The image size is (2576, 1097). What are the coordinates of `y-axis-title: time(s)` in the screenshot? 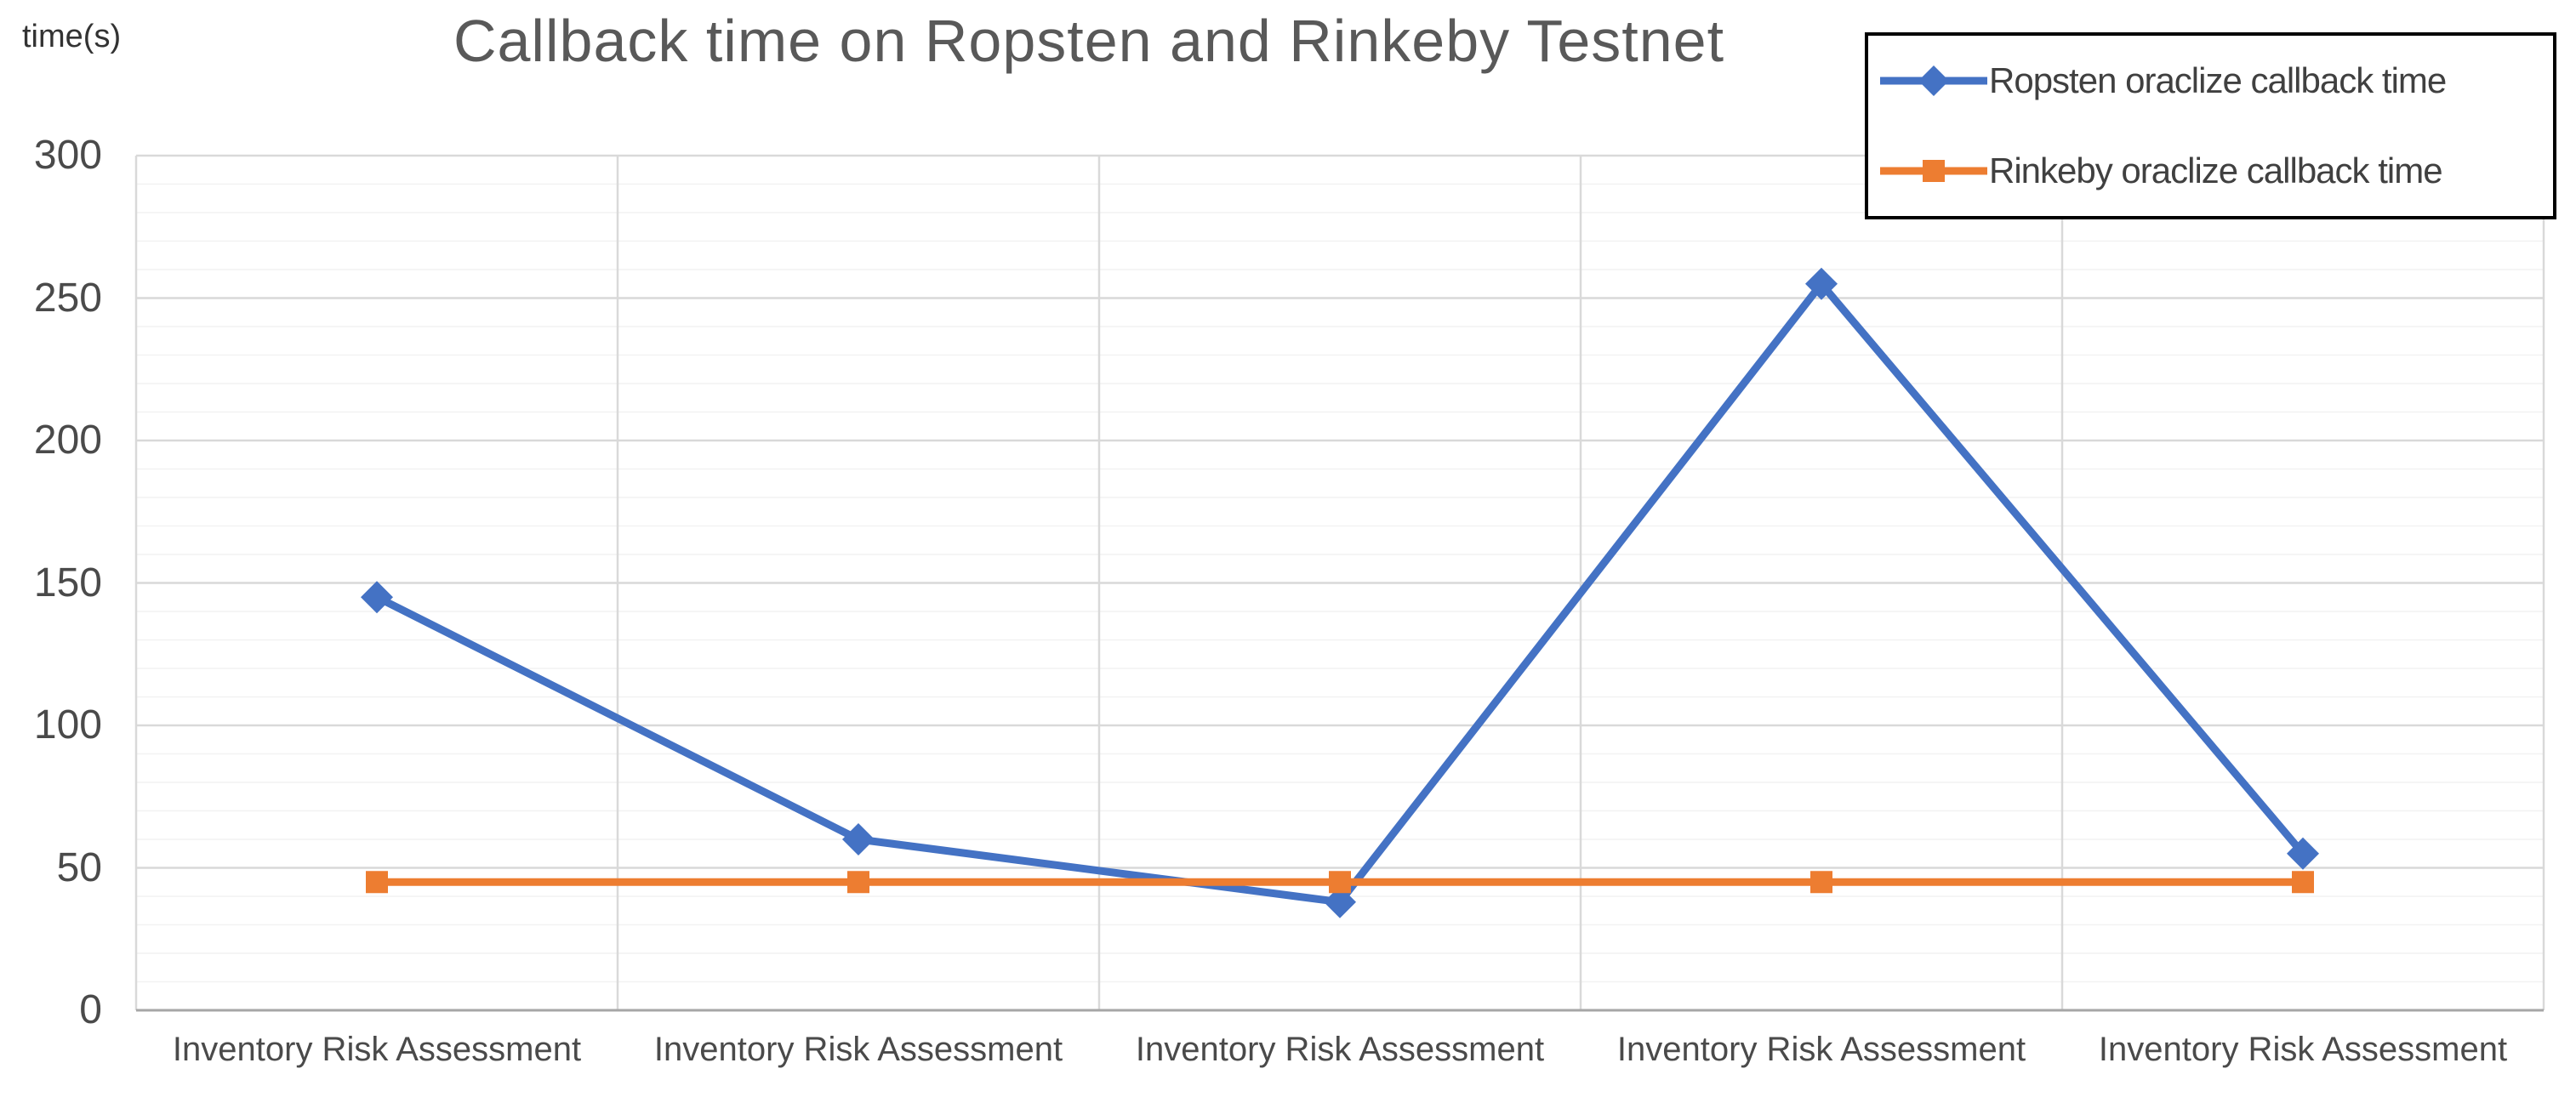 It's located at (72, 36).